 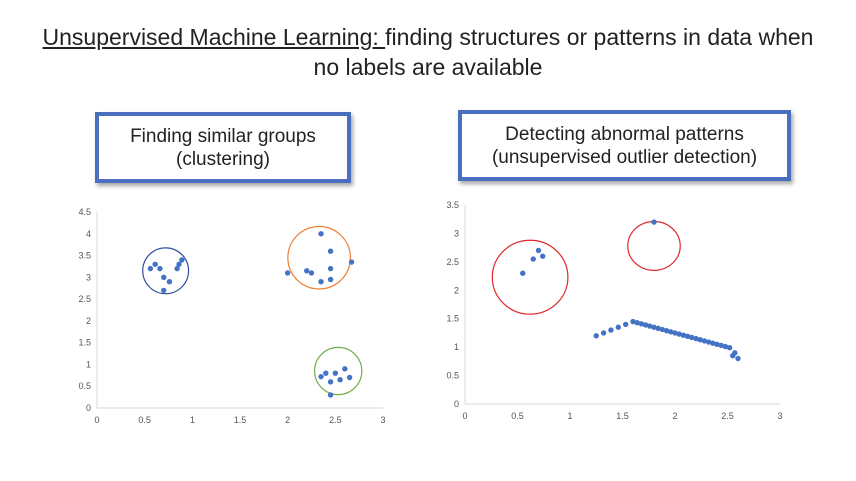 I want to click on clustering-box-line1: Finding similar groups, so click(x=223, y=136).